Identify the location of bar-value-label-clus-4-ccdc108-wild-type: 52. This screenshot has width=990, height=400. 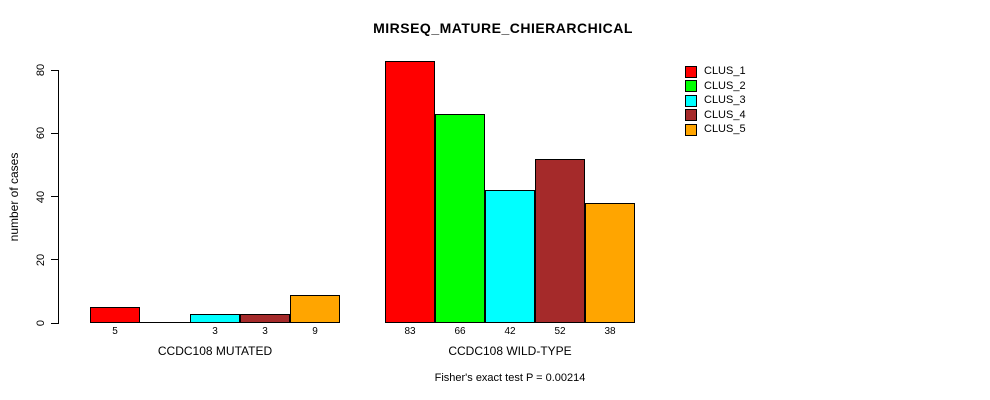
(560, 331).